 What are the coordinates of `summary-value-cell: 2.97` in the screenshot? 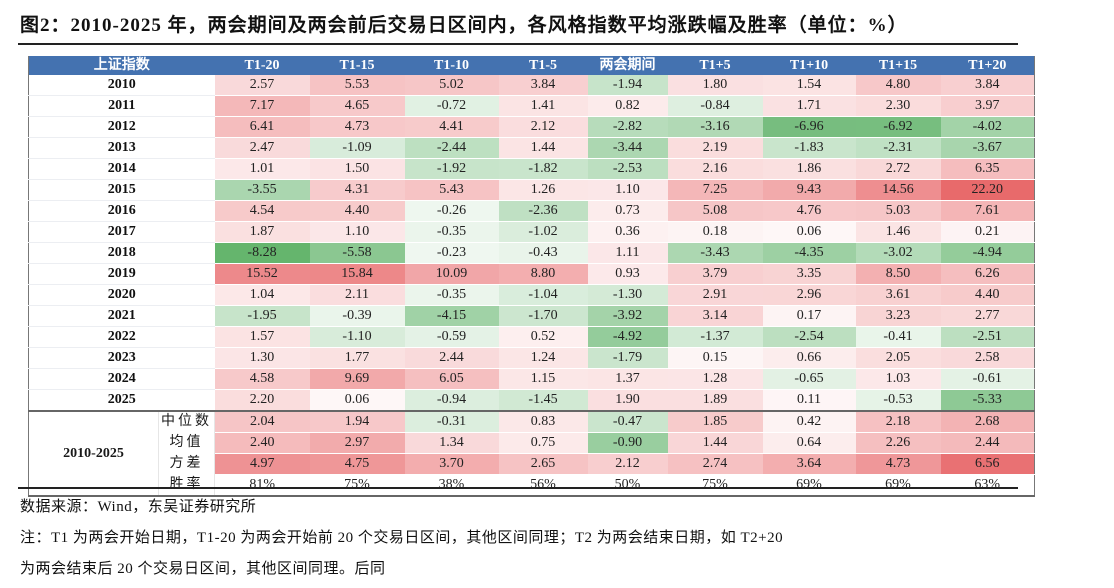 It's located at (357, 443).